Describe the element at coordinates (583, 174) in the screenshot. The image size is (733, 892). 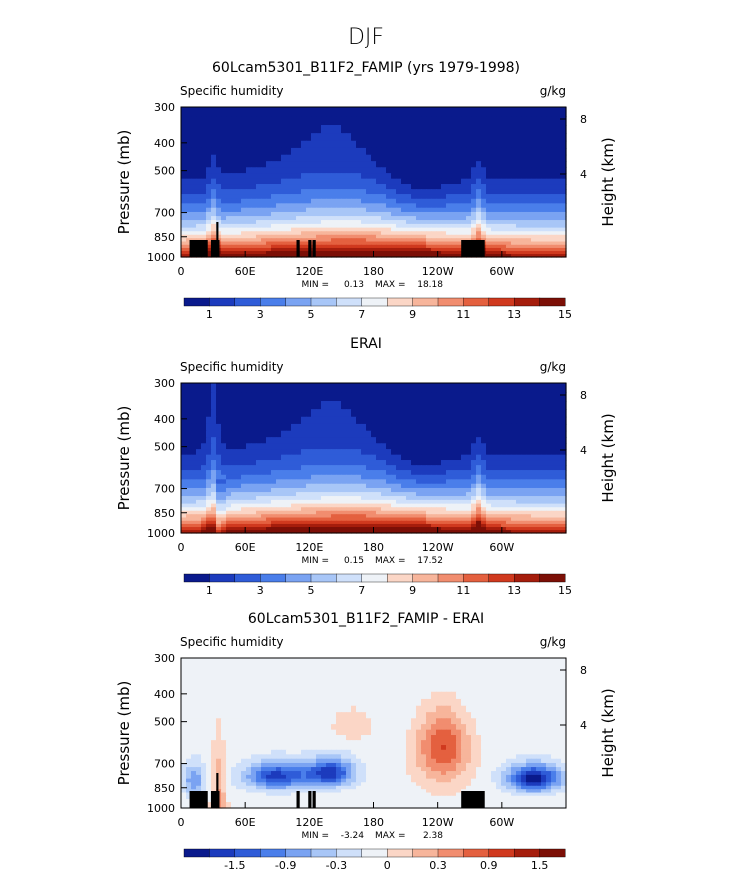
I see `right-tick-label-1: 4` at that location.